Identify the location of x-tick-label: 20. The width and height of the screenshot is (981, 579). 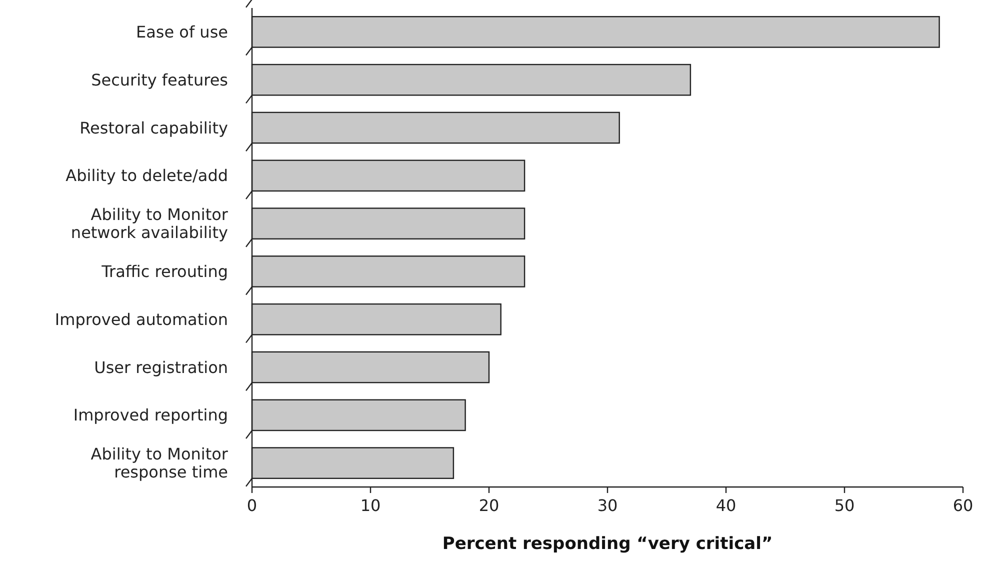
(489, 505).